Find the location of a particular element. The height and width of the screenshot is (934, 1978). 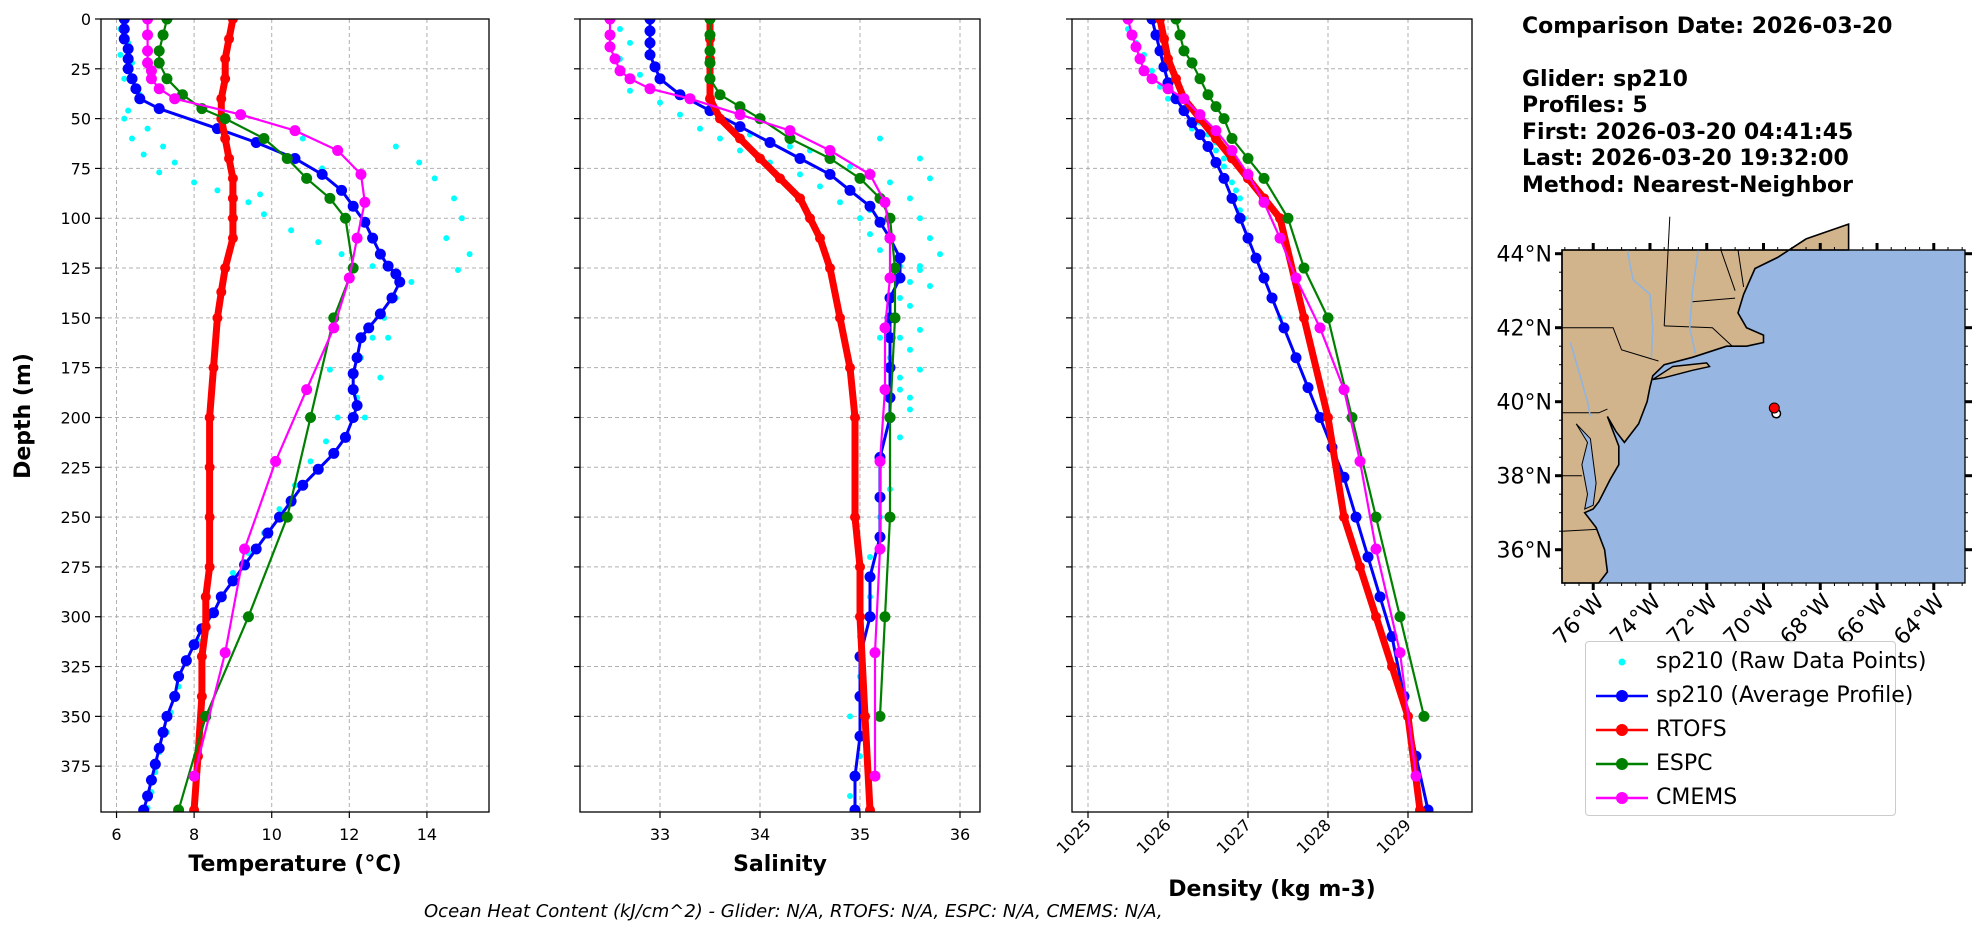

y-tick-label: 25 is located at coordinates (81, 69).